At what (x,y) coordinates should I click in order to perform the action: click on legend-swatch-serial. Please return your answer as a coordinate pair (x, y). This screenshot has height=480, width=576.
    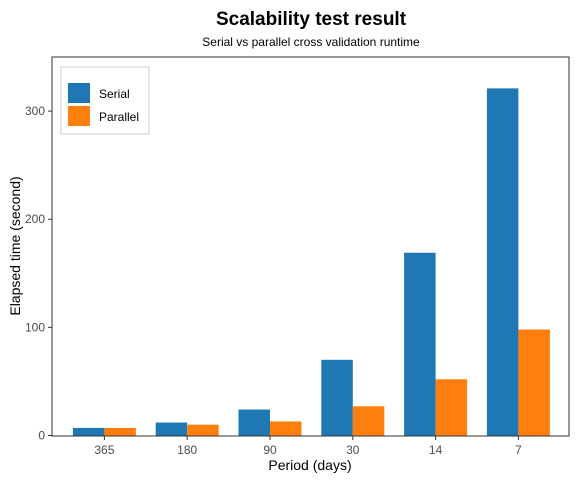
    Looking at the image, I should click on (79, 93).